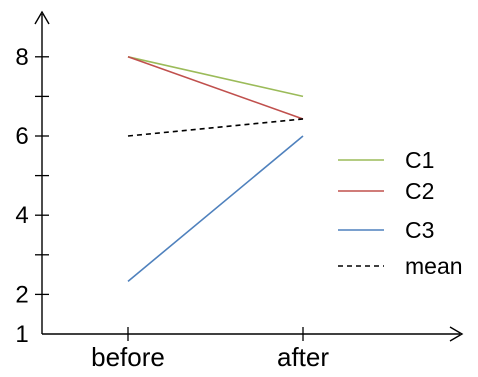  Describe the element at coordinates (215, 77) in the screenshot. I see `series-line-C1` at that location.